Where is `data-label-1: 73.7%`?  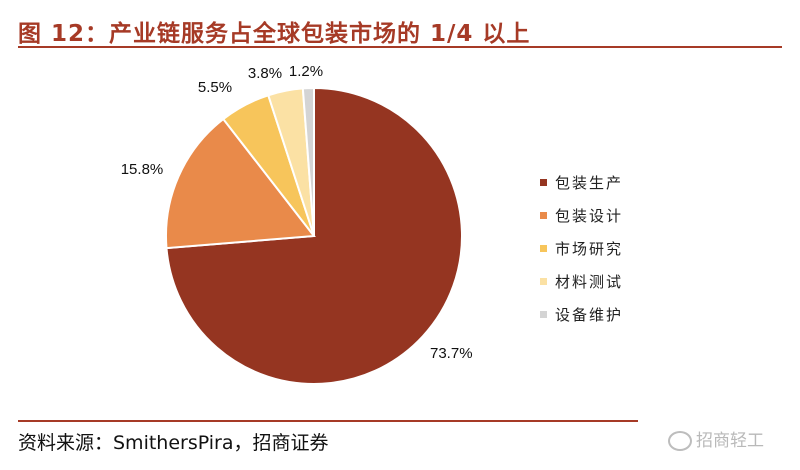 data-label-1: 73.7% is located at coordinates (451, 353).